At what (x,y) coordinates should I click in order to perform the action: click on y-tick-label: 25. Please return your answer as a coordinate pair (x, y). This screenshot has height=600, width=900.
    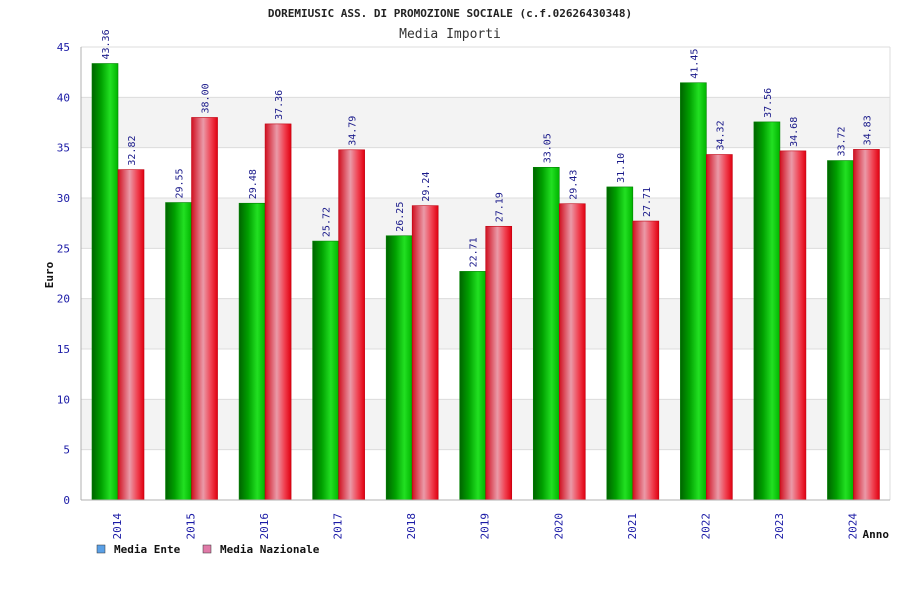
    Looking at the image, I should click on (63, 248).